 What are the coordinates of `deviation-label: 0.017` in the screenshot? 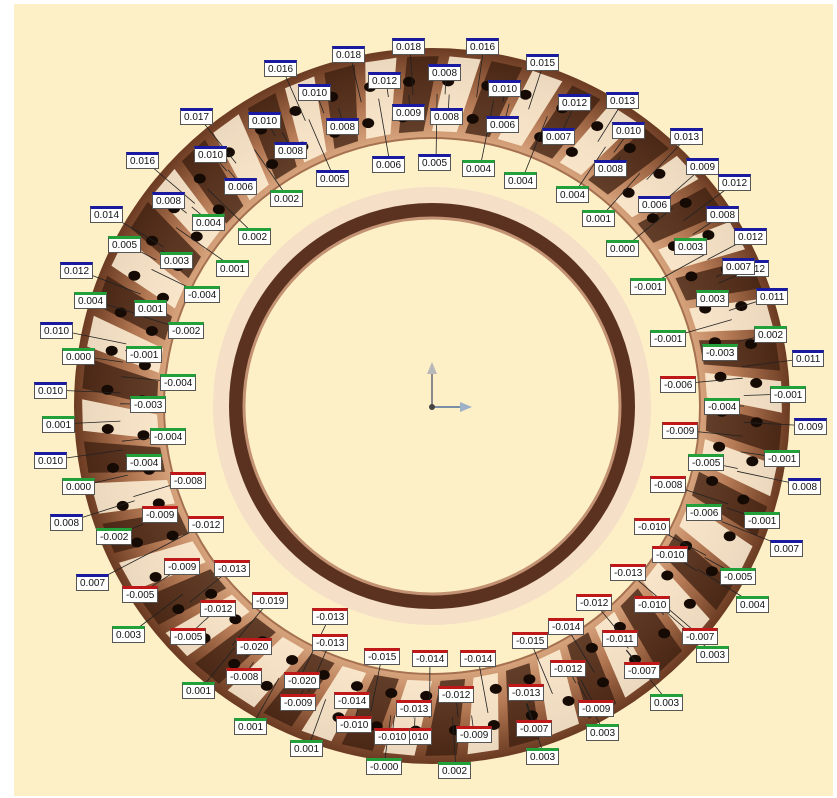 It's located at (197, 116).